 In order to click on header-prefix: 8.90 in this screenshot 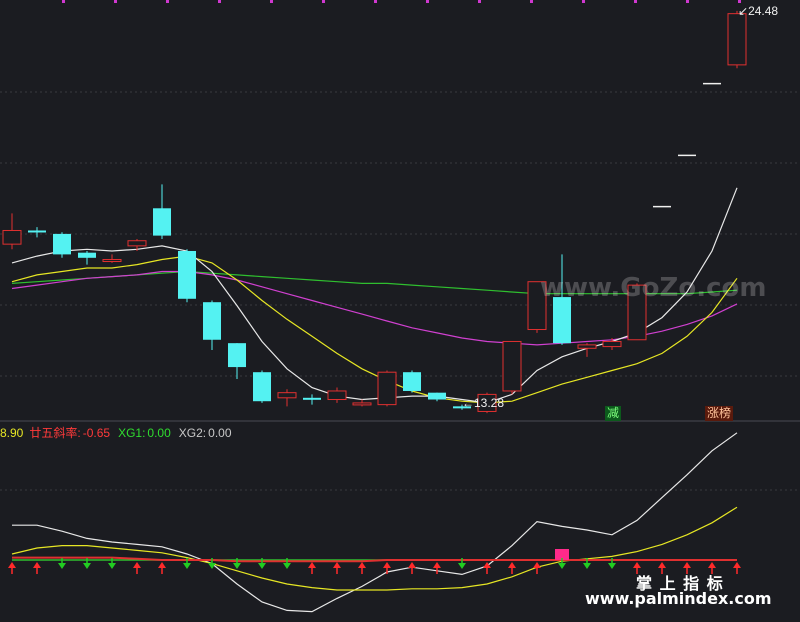, I will do `click(12, 433)`.